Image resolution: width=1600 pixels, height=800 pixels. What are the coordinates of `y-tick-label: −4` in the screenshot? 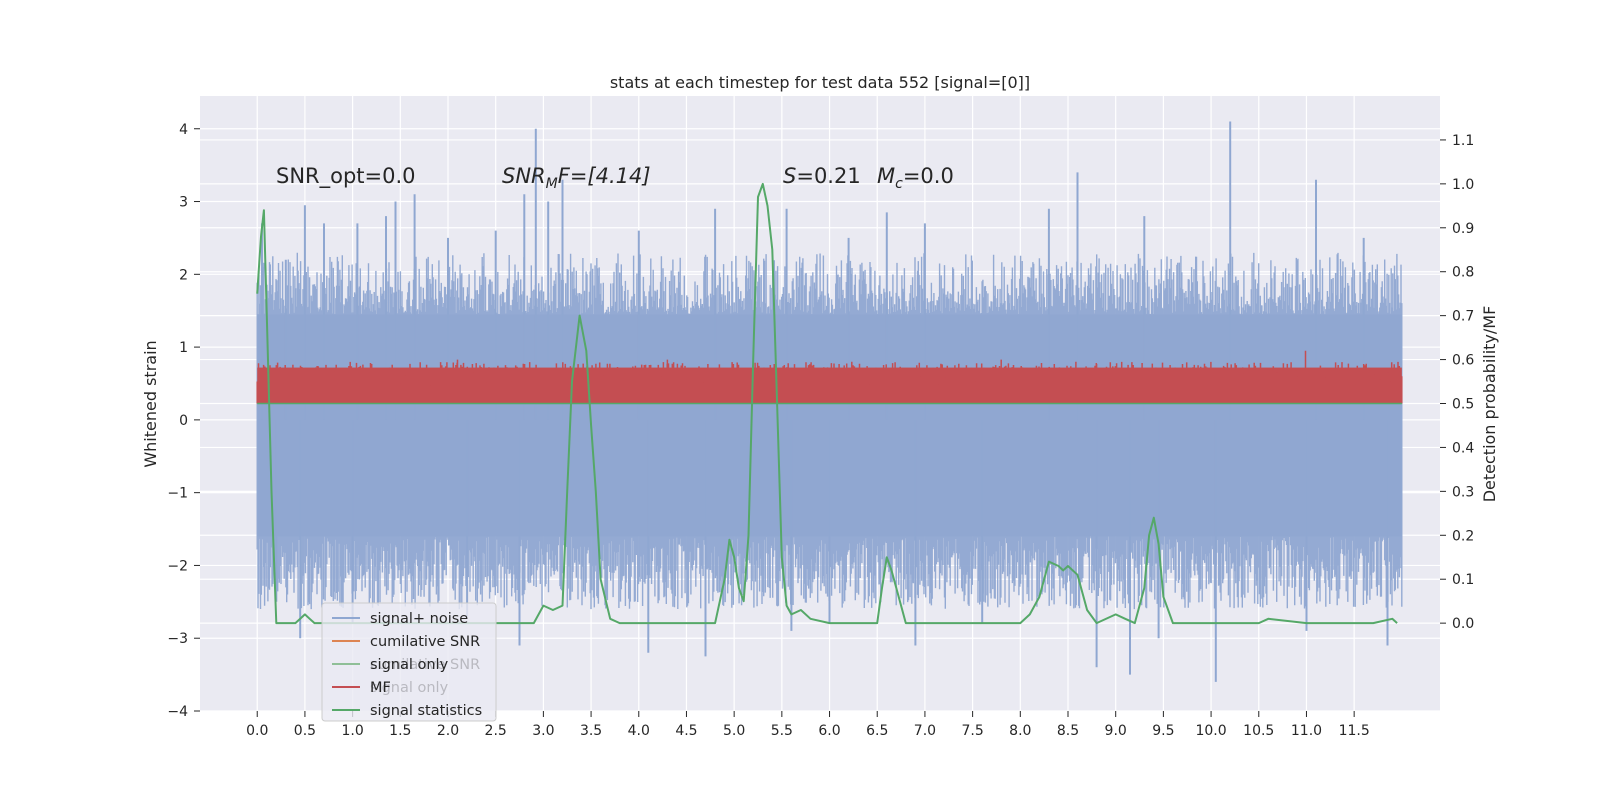 It's located at (177, 712).